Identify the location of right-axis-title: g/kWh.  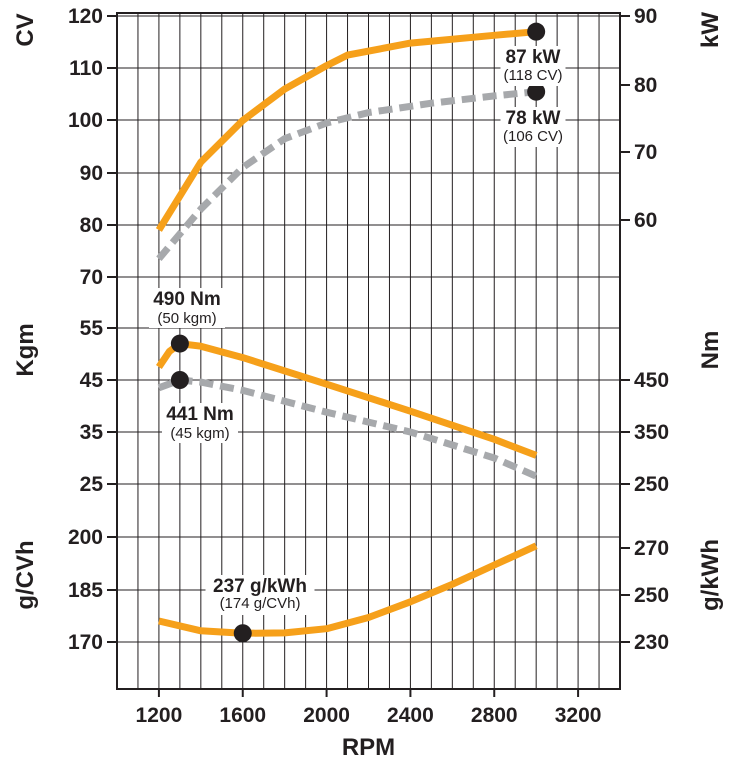
(710, 575).